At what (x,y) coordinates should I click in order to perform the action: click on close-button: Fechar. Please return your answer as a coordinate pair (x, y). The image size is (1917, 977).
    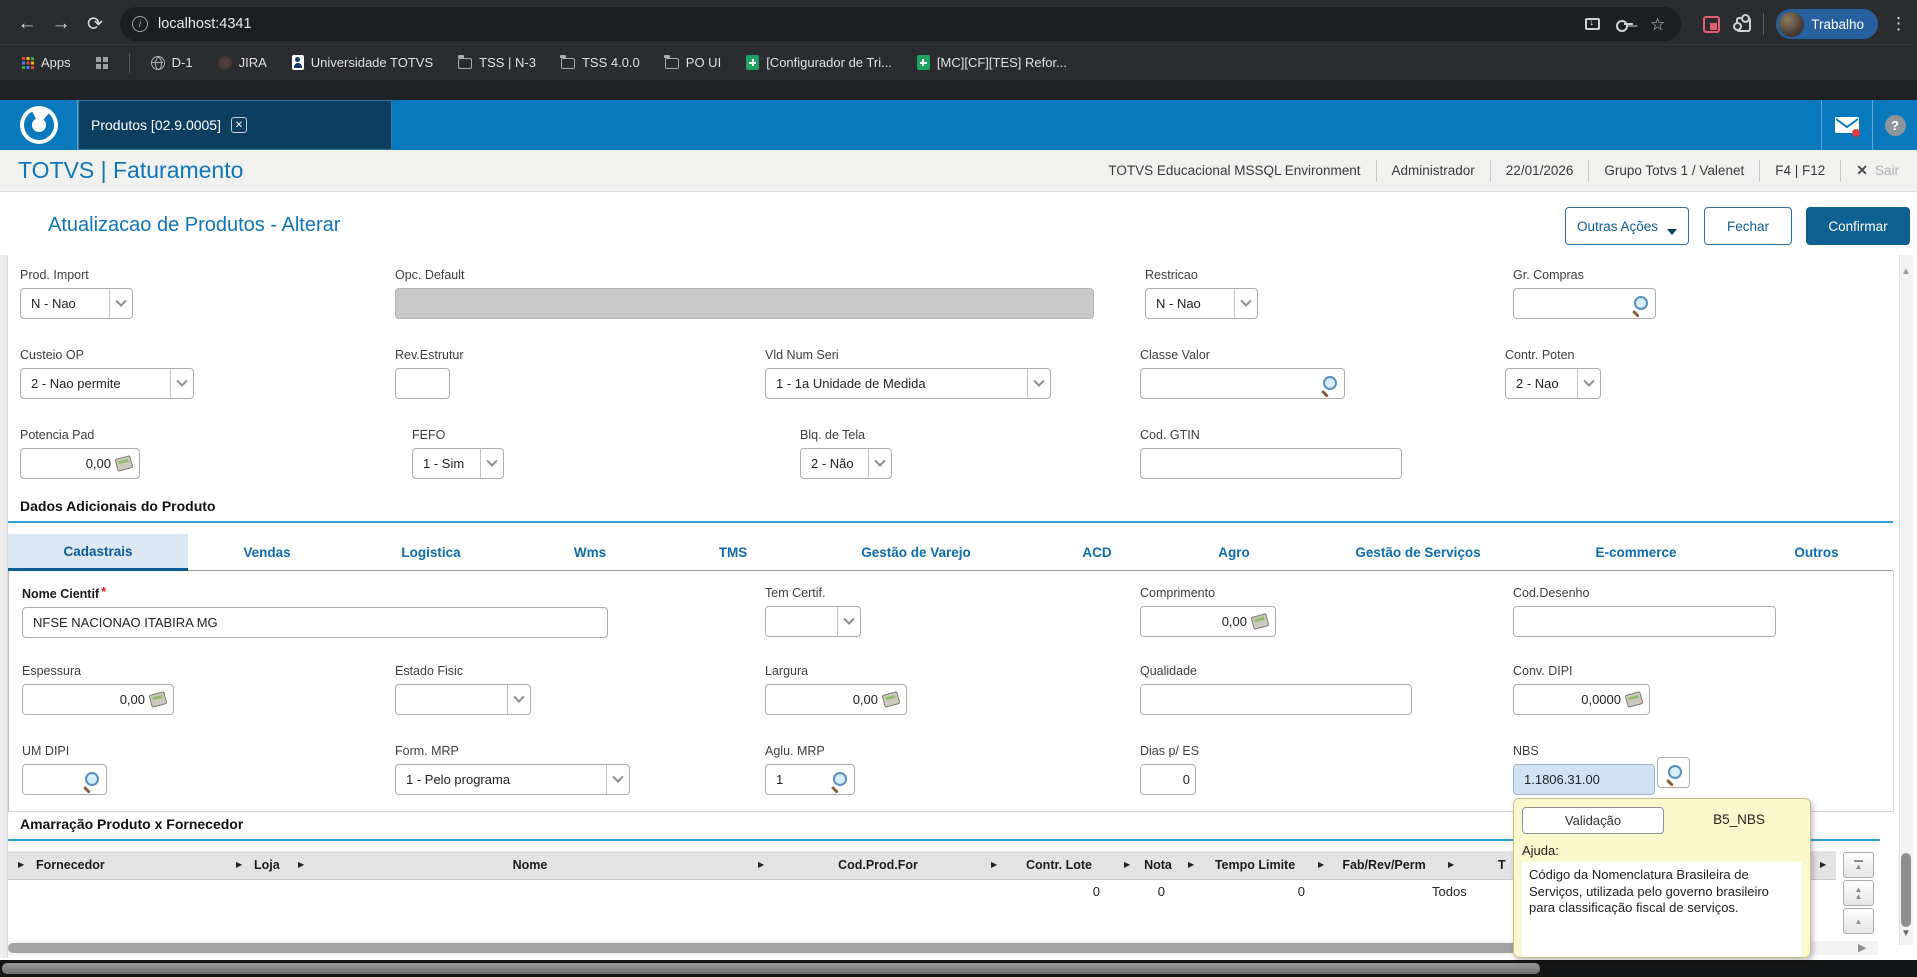
    Looking at the image, I should click on (1748, 226).